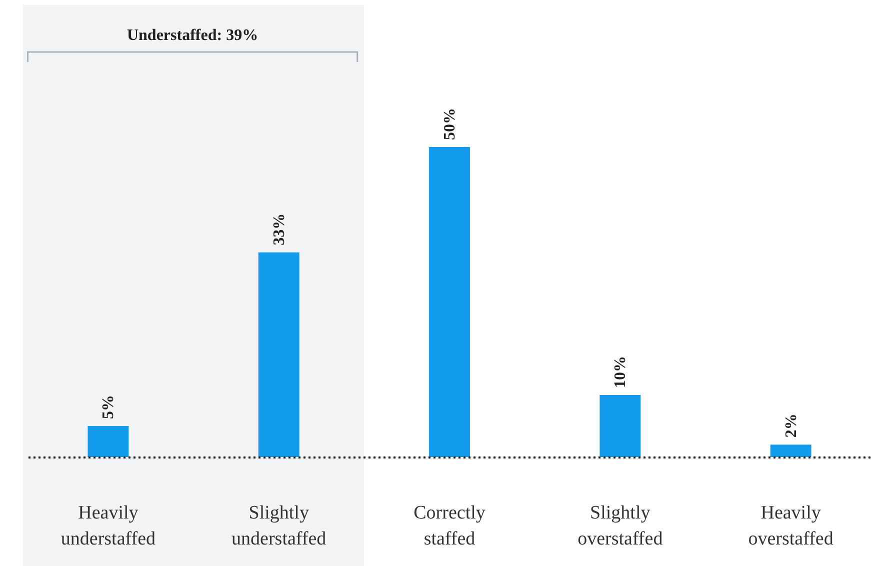 The image size is (871, 566). What do you see at coordinates (279, 229) in the screenshot?
I see `data-label: 33%` at bounding box center [279, 229].